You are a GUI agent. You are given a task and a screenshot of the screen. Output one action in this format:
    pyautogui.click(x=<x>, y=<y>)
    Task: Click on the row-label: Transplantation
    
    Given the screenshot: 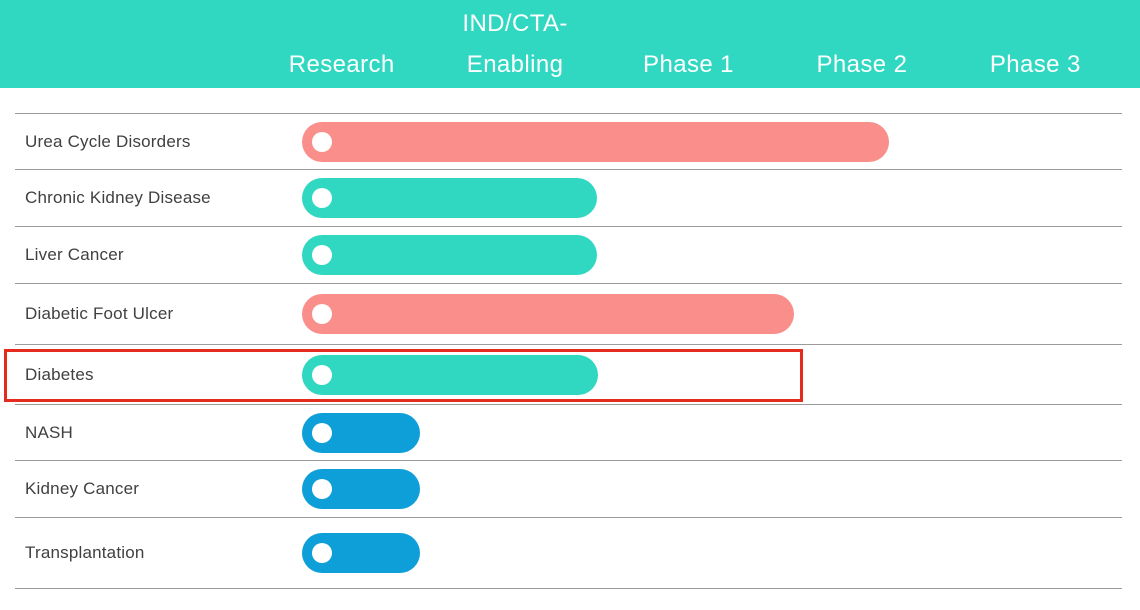 What is the action you would take?
    pyautogui.click(x=85, y=552)
    